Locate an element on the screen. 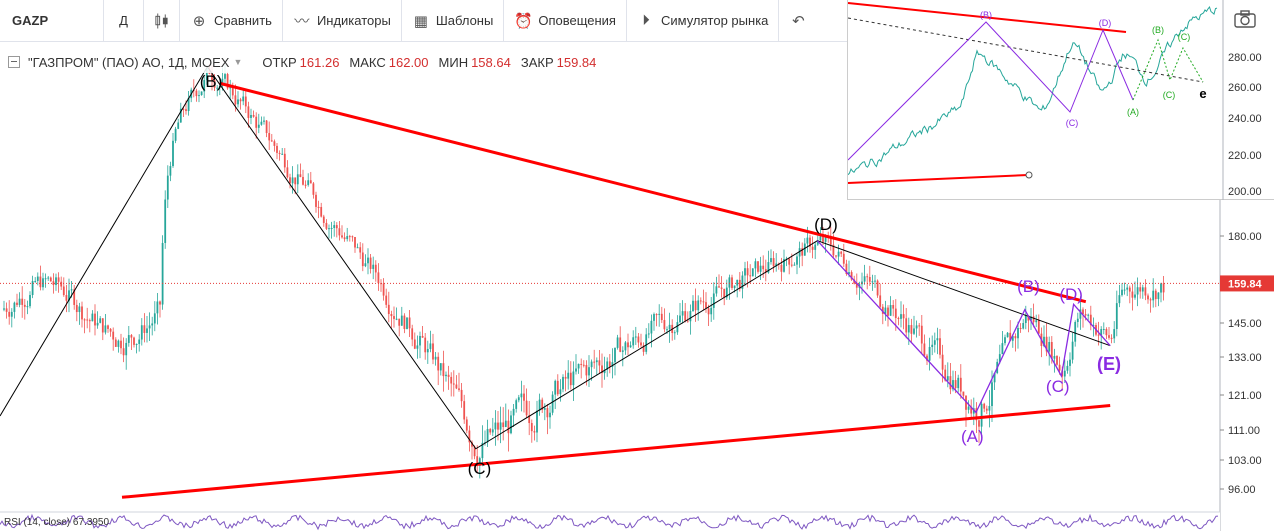 The width and height of the screenshot is (1274, 531). market-simulator-button: ⏵ Симулятор рынка is located at coordinates (703, 21).